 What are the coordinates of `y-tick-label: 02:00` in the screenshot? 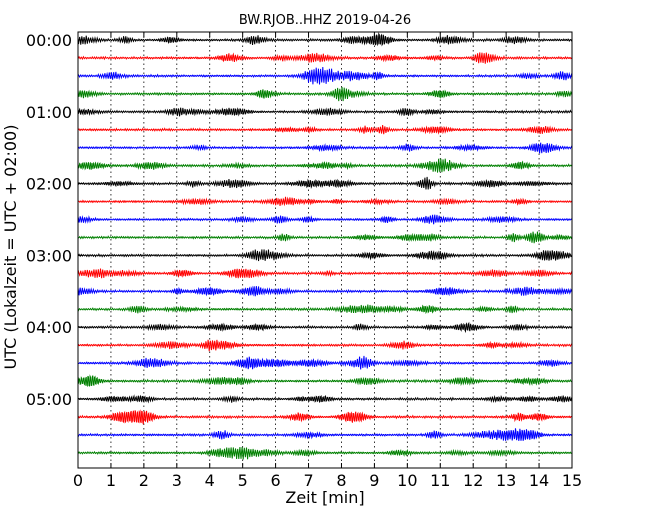 It's located at (49, 184).